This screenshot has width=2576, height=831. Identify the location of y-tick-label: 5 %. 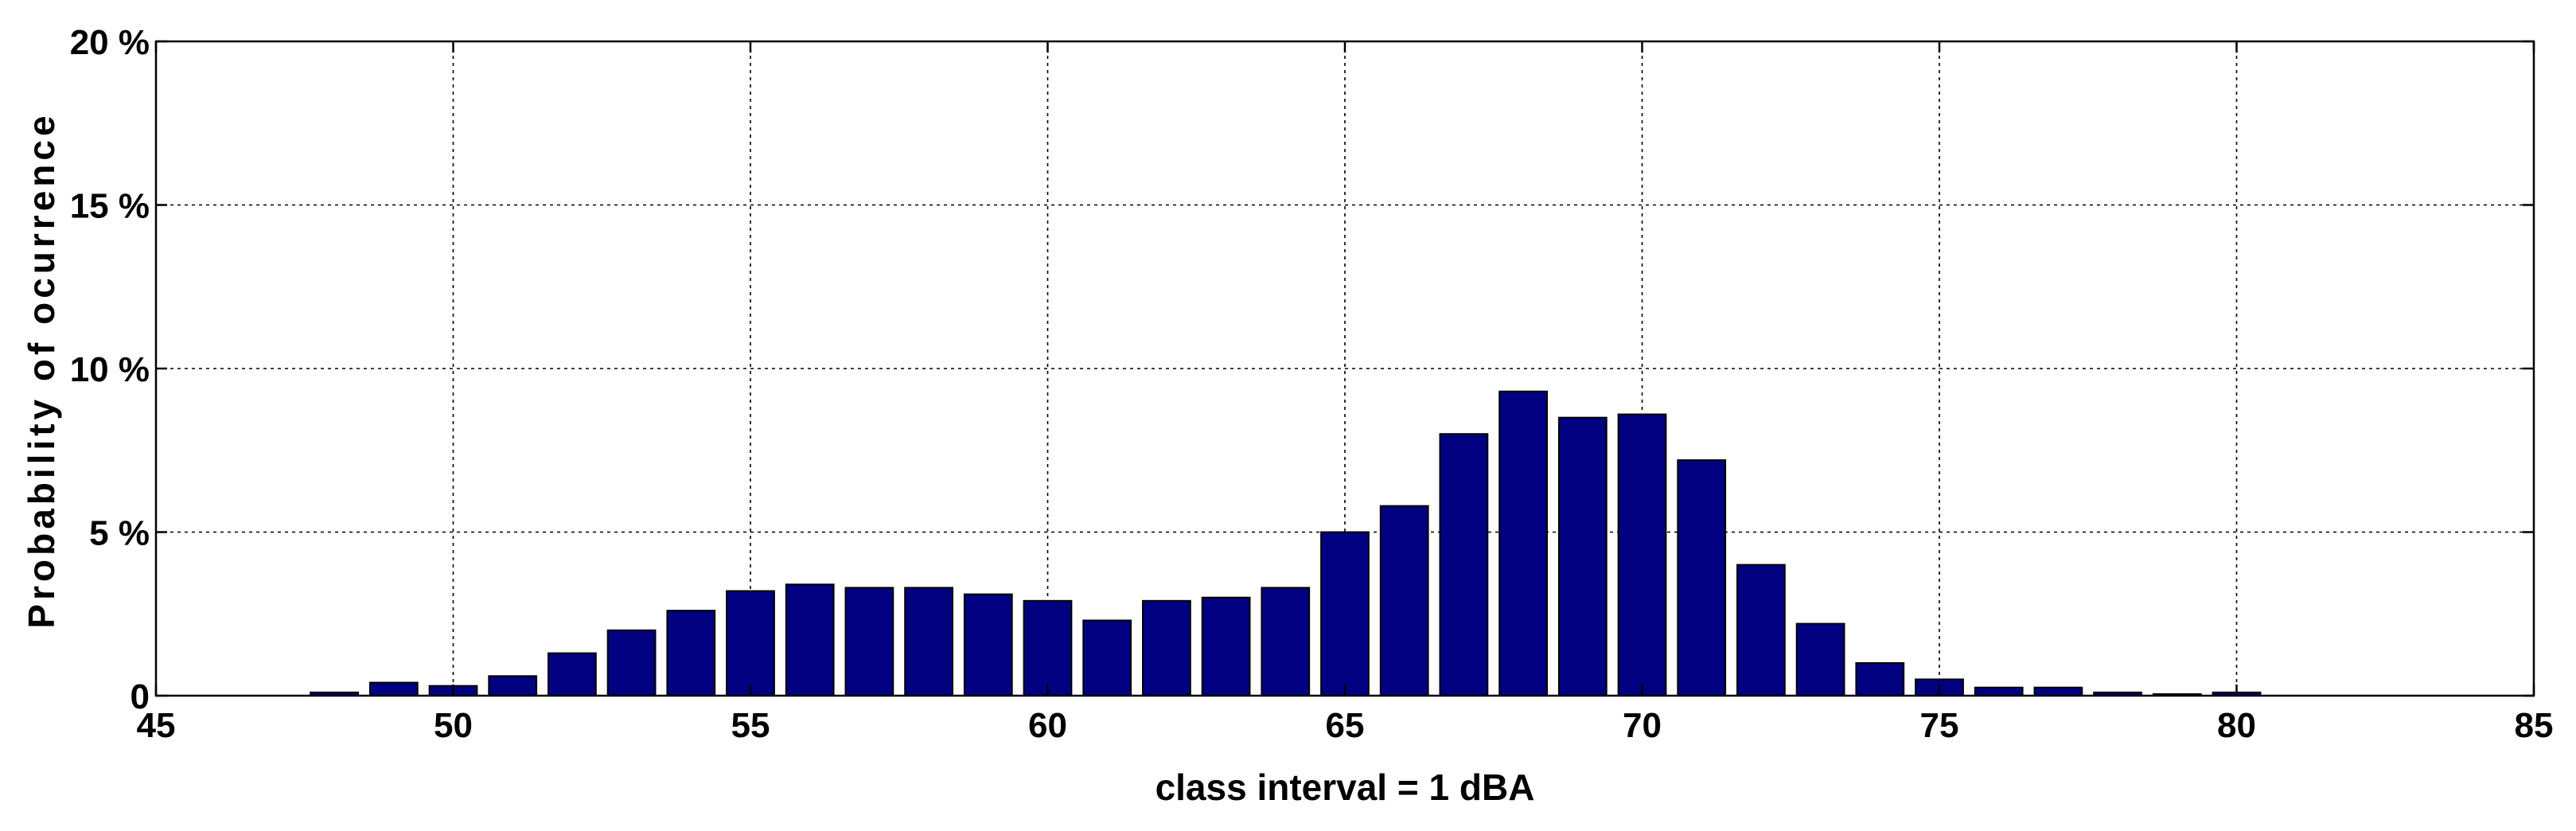
(119, 534).